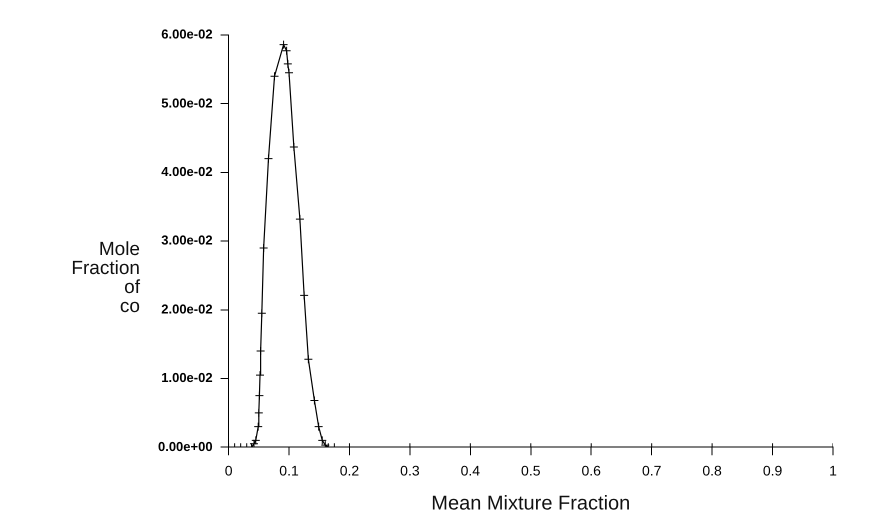  What do you see at coordinates (772, 470) in the screenshot?
I see `x-tick-label: 0.9` at bounding box center [772, 470].